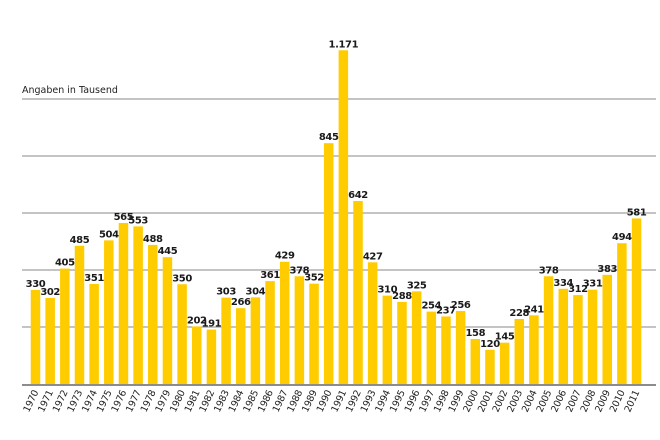 The width and height of the screenshot is (660, 440). Describe the element at coordinates (563, 283) in the screenshot. I see `value-label-2006: 334` at that location.